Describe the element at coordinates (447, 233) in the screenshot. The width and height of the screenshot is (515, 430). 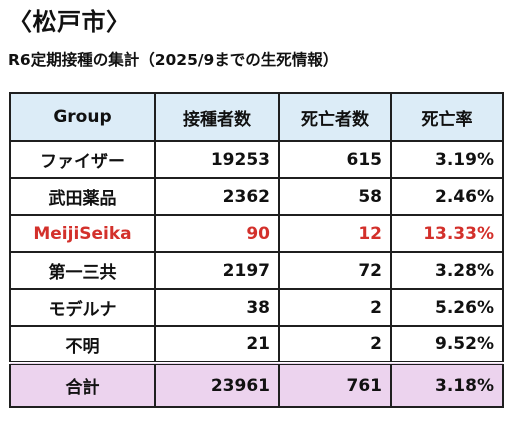
I see `cell-rate: 13.33%` at that location.